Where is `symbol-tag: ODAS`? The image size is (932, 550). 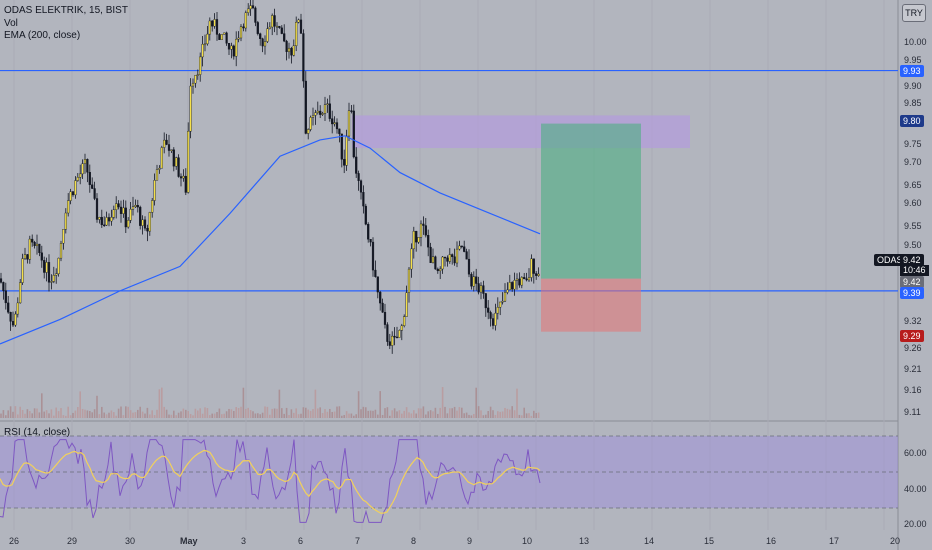 symbol-tag: ODAS is located at coordinates (890, 260).